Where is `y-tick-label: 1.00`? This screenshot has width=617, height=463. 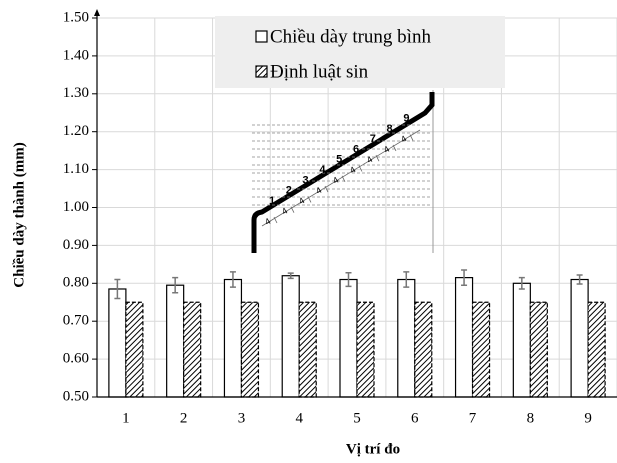
y-tick-label: 1.00 is located at coordinates (76, 207).